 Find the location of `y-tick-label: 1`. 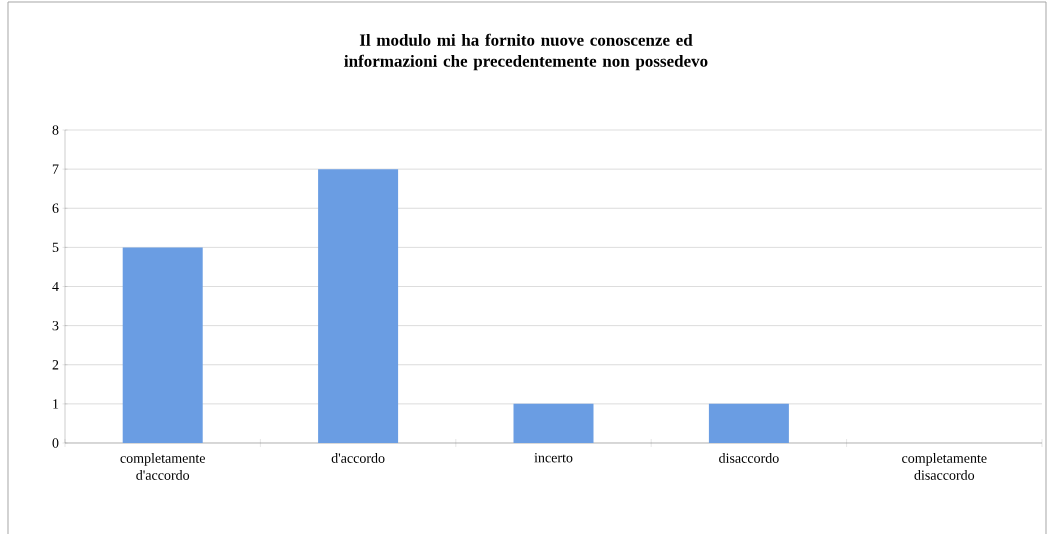

y-tick-label: 1 is located at coordinates (56, 404).